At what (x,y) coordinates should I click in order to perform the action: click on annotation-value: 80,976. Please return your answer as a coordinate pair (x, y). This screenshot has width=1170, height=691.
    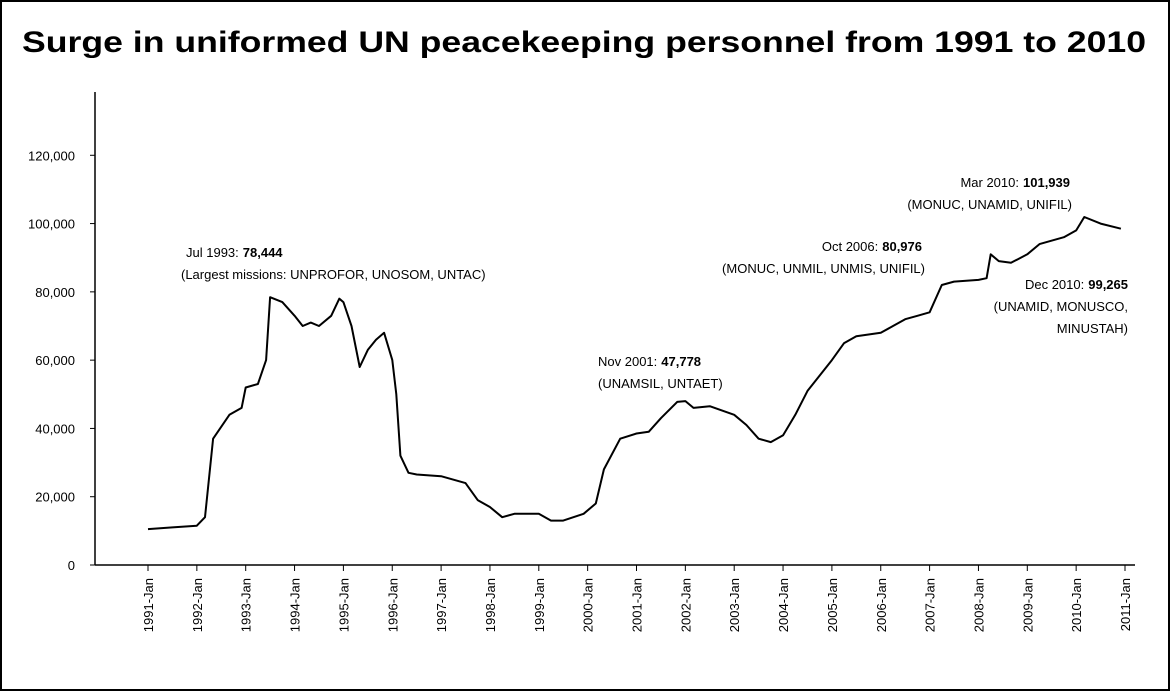
    Looking at the image, I should click on (902, 246).